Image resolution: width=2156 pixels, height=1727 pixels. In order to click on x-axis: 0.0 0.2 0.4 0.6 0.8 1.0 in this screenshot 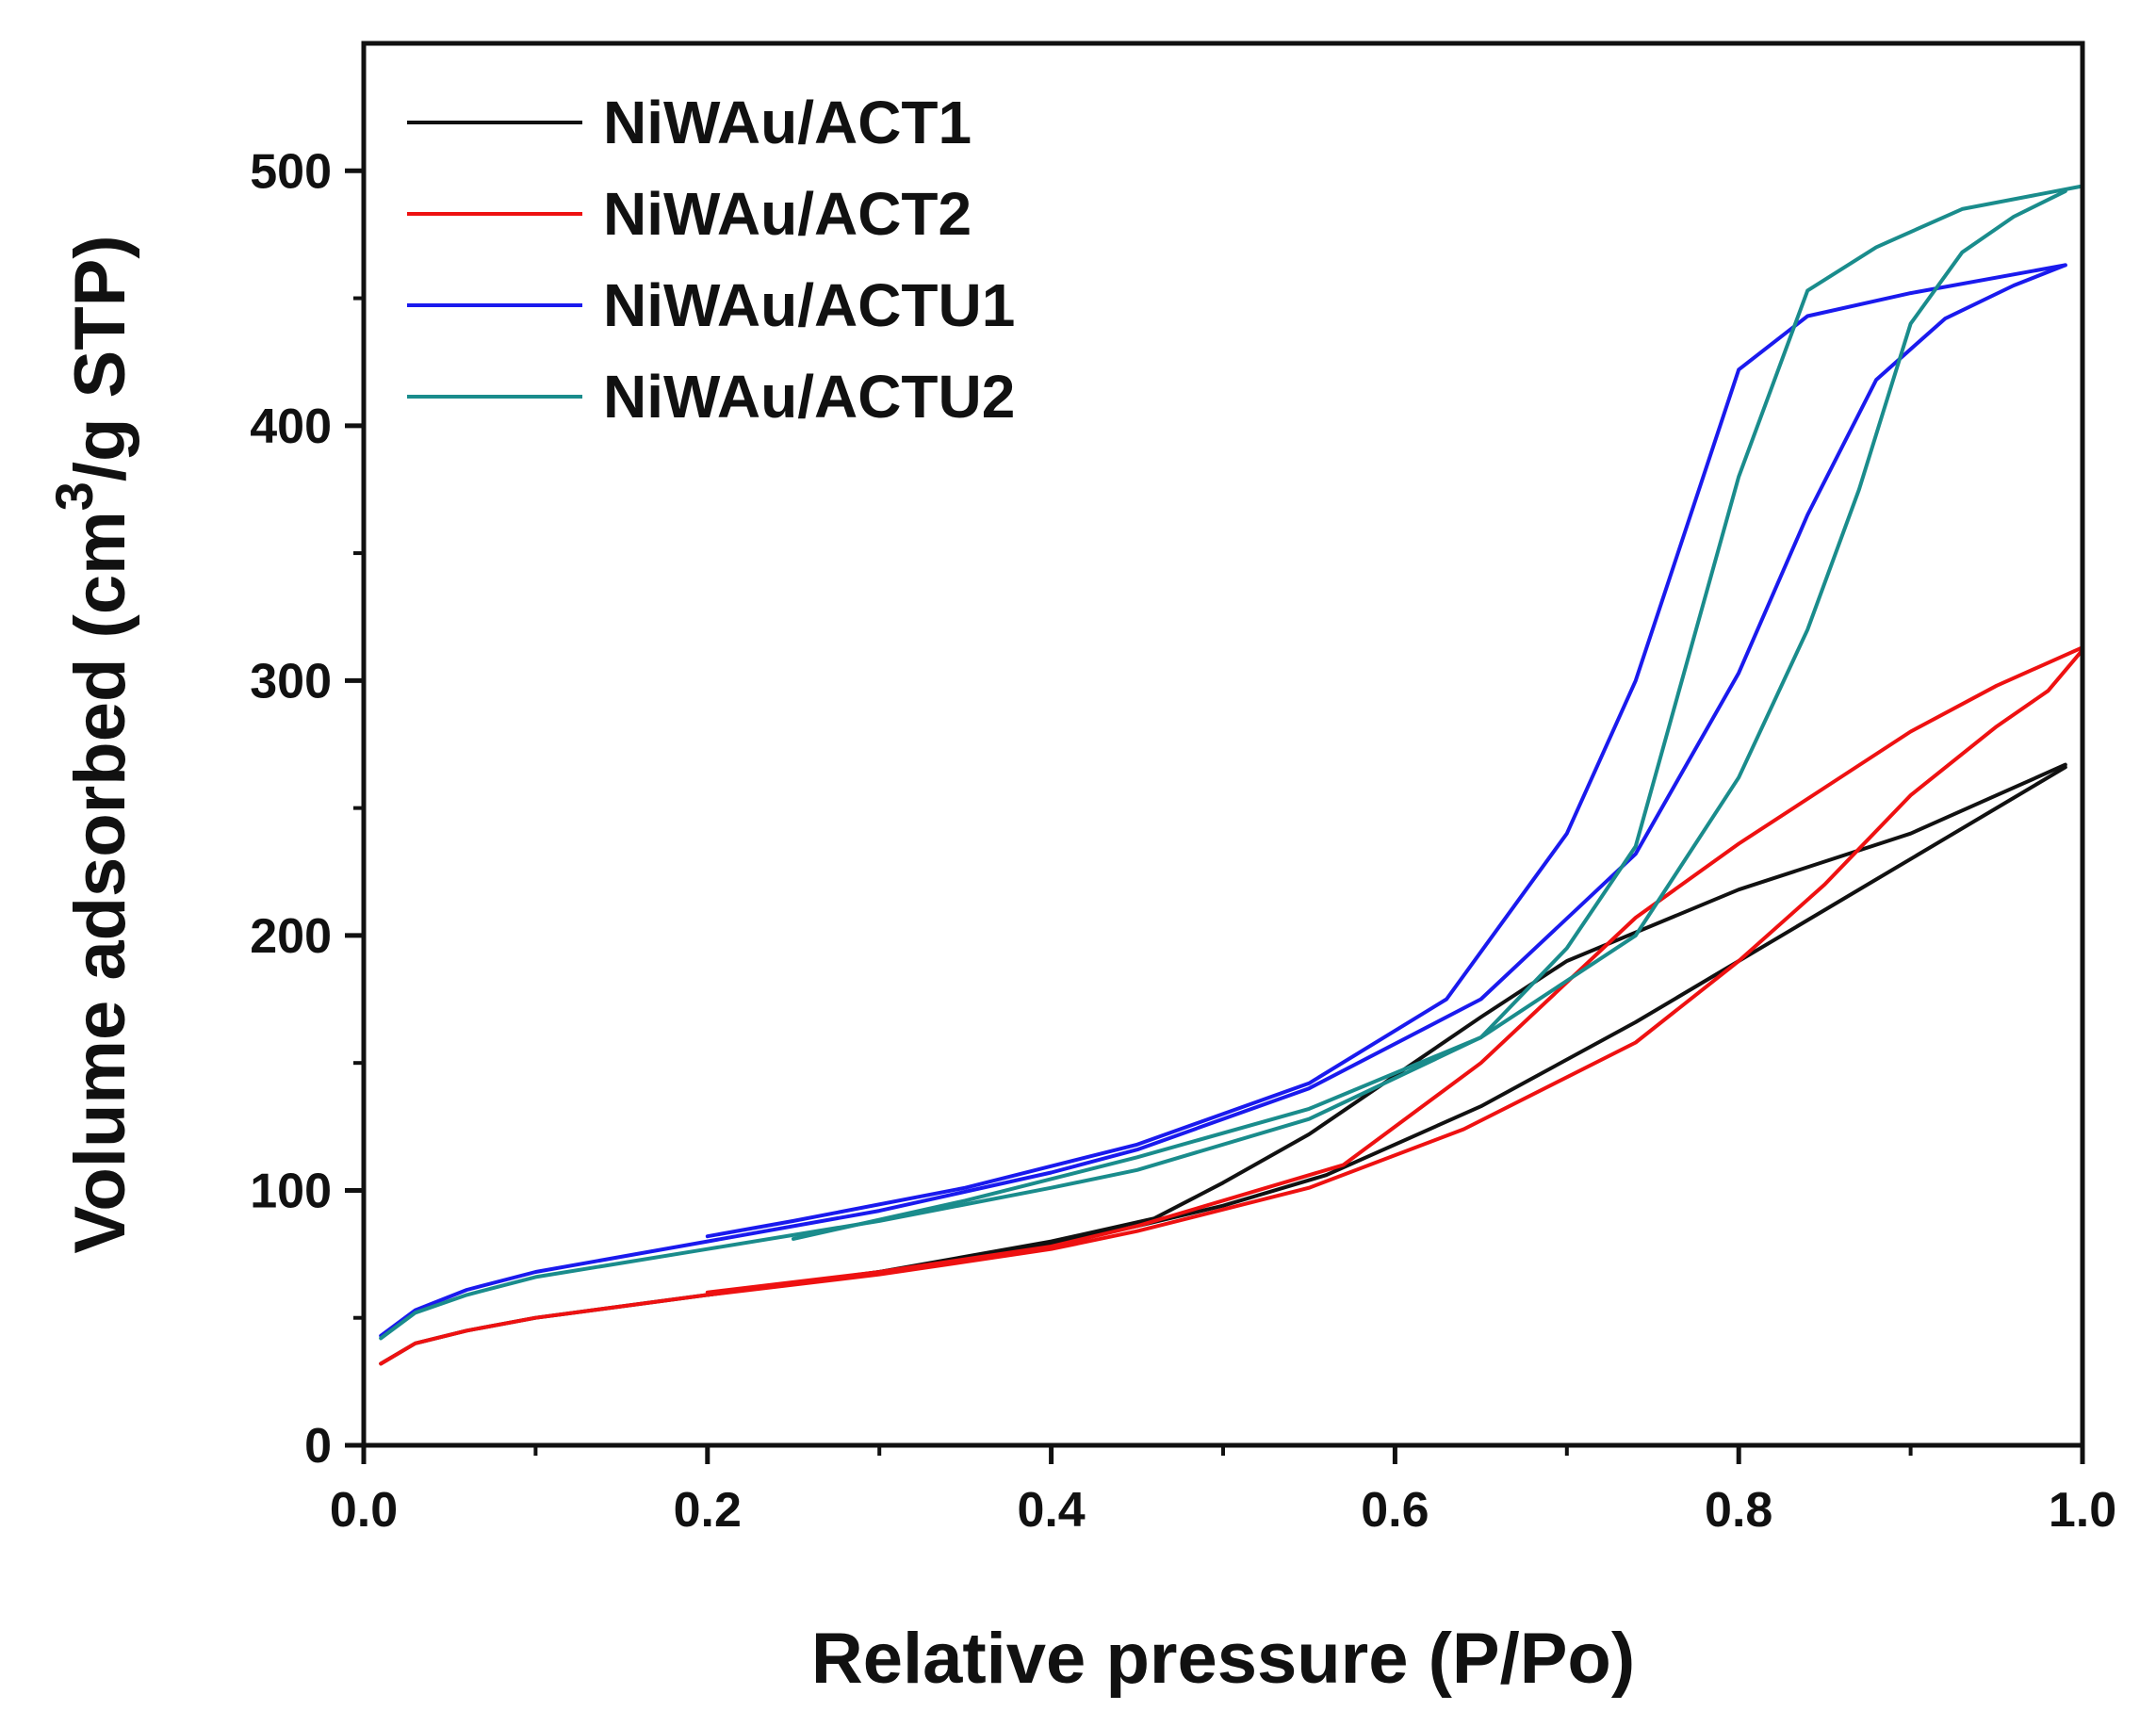, I will do `click(1223, 1492)`.